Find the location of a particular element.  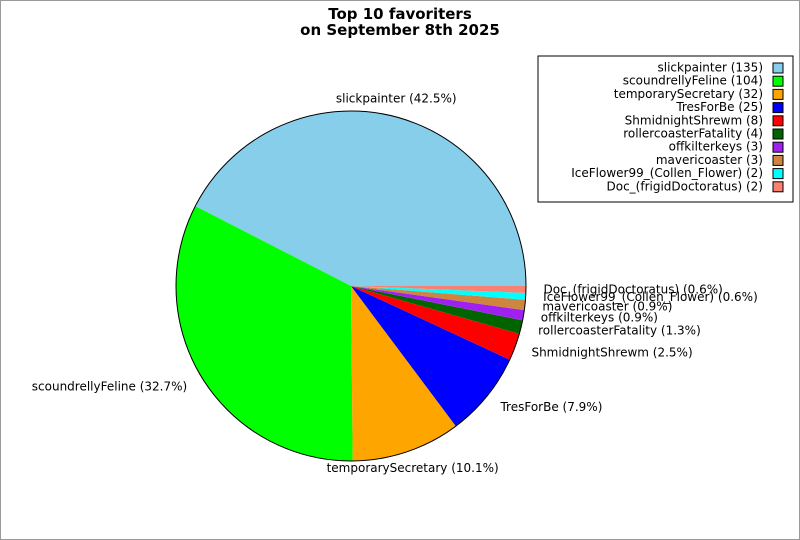

slice-label: slickpainter (42.5%) is located at coordinates (396, 98).